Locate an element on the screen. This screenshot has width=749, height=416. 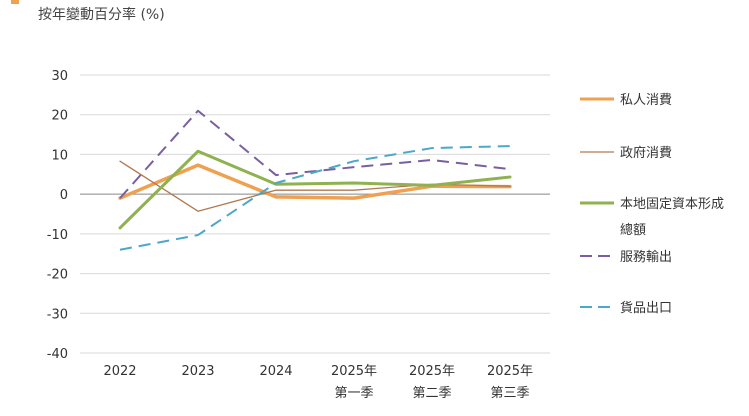
y-axis-ticks: 30 20 10 0 -10 -20 -30 -40 is located at coordinates (57, 215).